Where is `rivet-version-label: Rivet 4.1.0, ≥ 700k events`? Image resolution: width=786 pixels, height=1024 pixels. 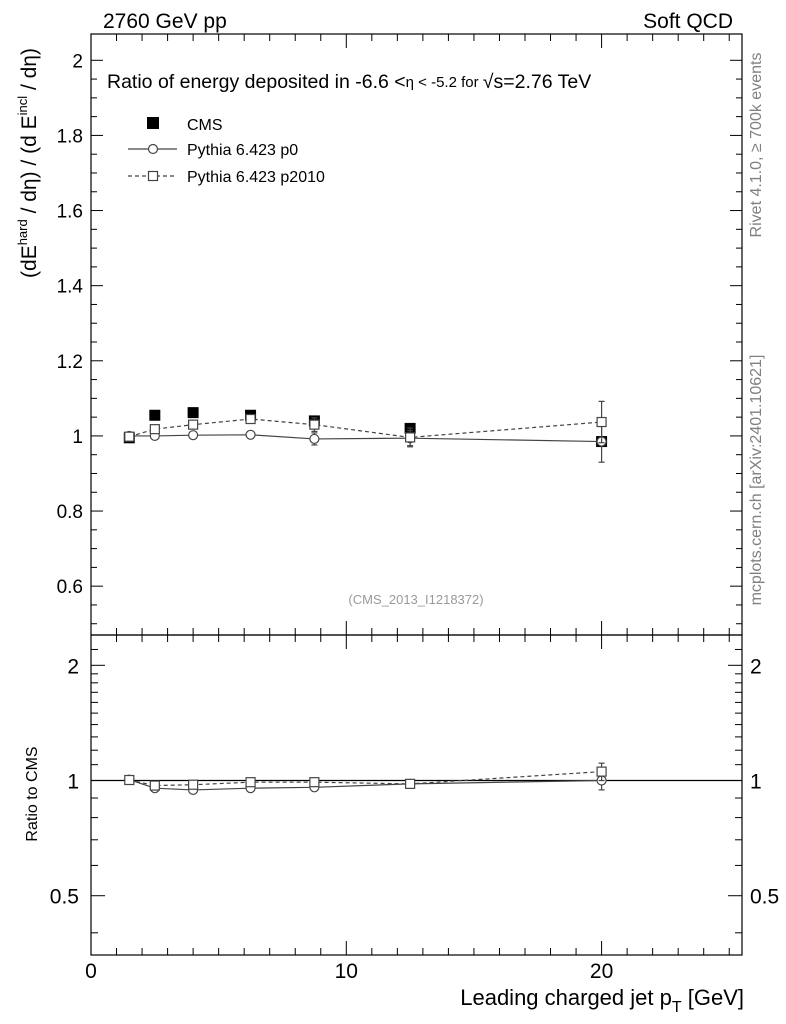 rivet-version-label: Rivet 4.1.0, ≥ 700k events is located at coordinates (756, 145).